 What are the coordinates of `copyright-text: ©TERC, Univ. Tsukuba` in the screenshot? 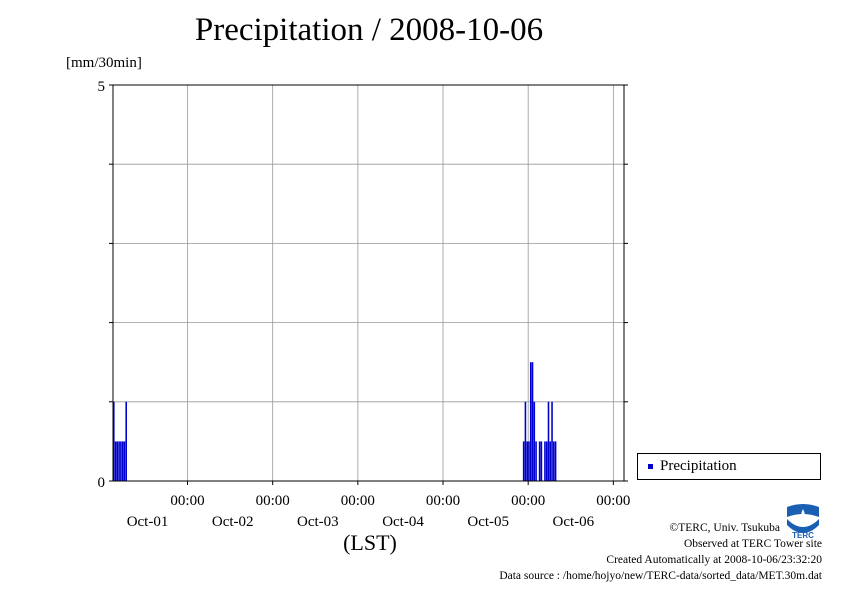 It's located at (724, 528).